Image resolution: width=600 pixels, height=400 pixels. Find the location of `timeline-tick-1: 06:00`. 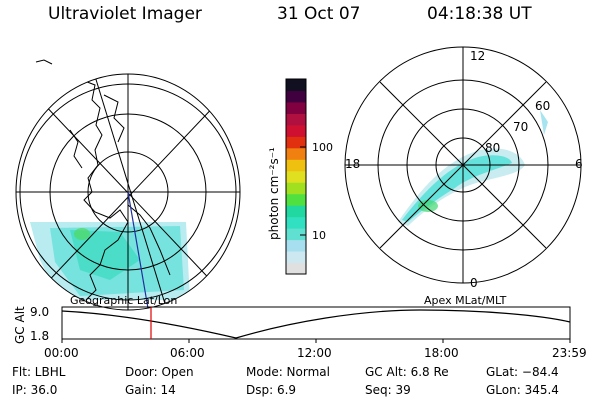

timeline-tick-1: 06:00 is located at coordinates (187, 353).